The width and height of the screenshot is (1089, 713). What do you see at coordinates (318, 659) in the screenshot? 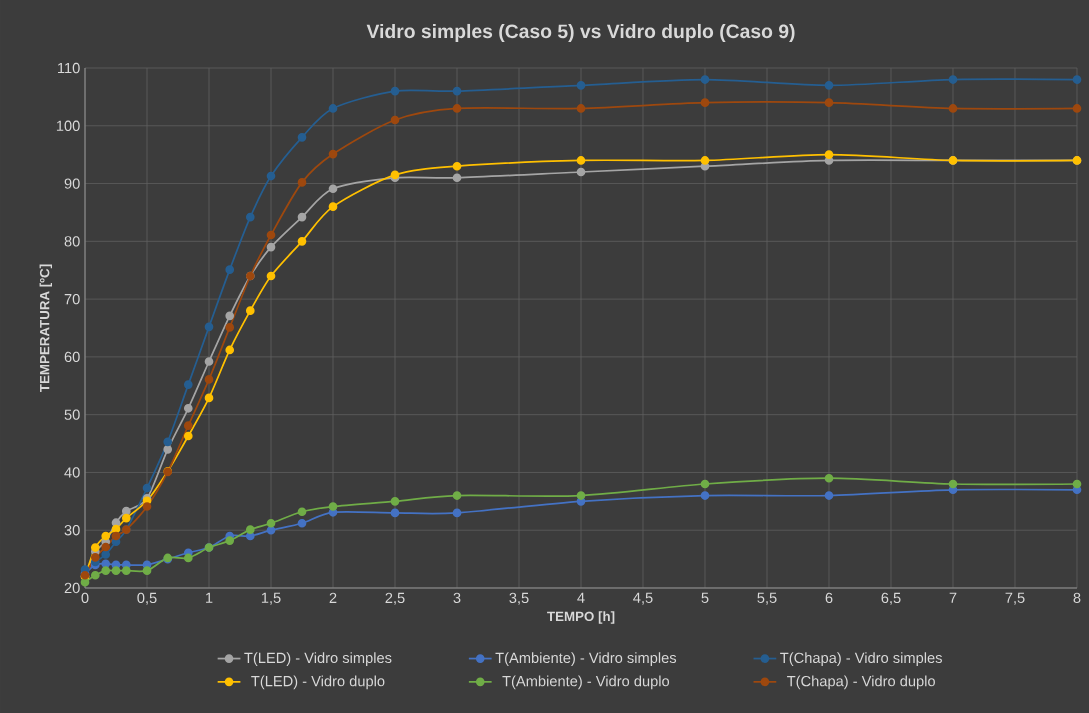
I see `legend-label: T(LED) - Vidro simples` at bounding box center [318, 659].